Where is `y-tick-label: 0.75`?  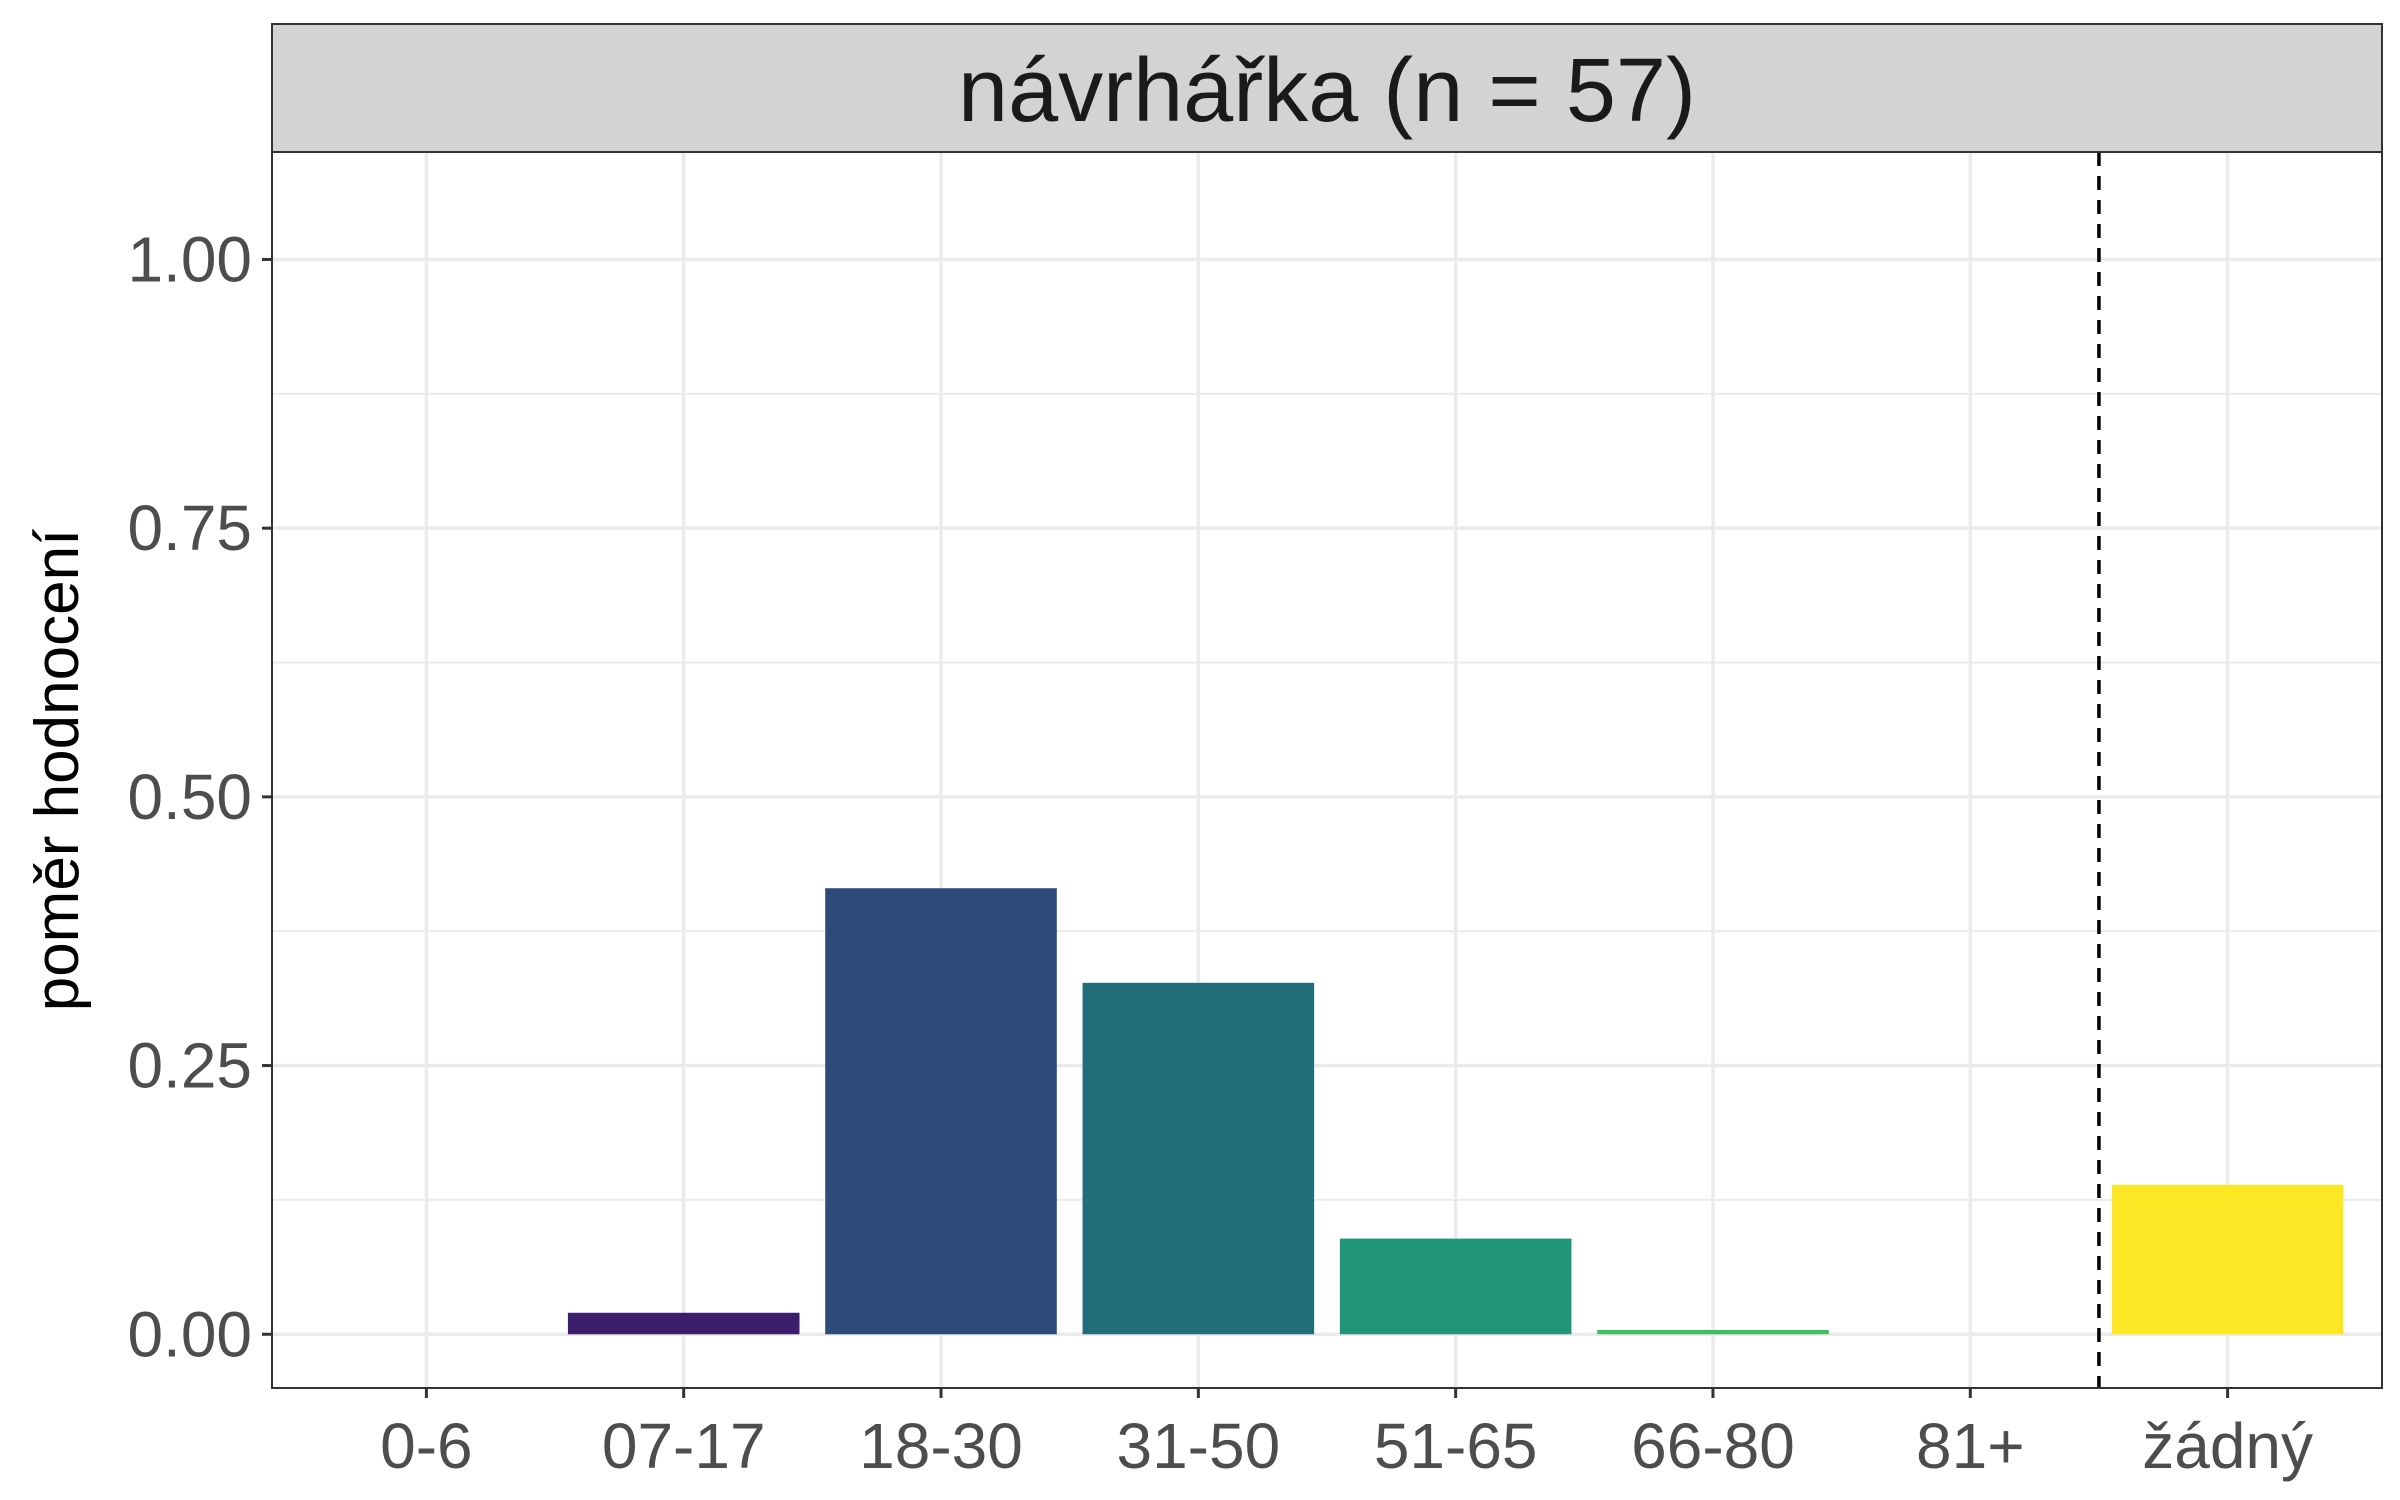
y-tick-label: 0.75 is located at coordinates (189, 528).